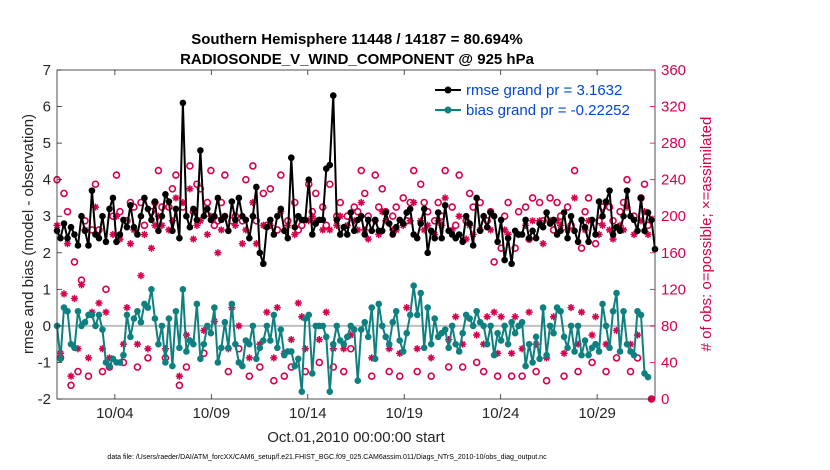  What do you see at coordinates (501, 413) in the screenshot?
I see `x-tick-label: 10/24` at bounding box center [501, 413].